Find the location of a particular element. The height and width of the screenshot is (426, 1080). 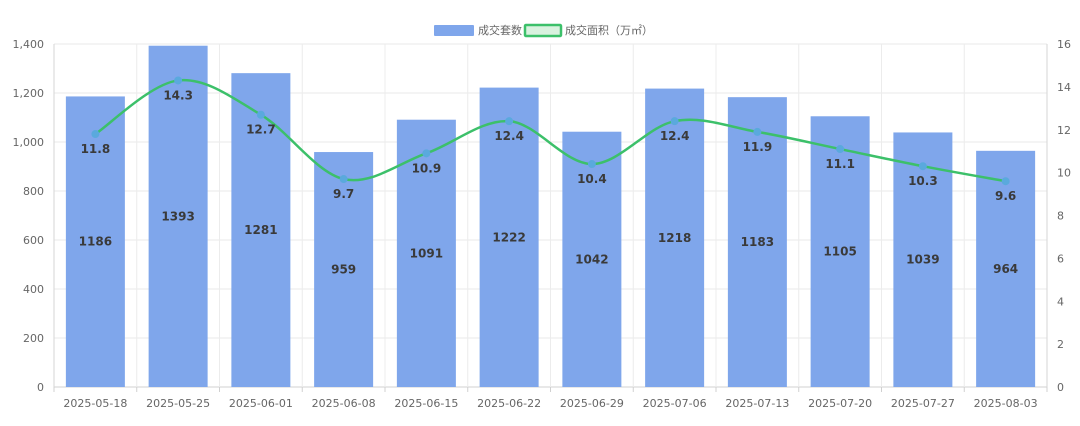

bar-data-label: 1393 is located at coordinates (177, 216).